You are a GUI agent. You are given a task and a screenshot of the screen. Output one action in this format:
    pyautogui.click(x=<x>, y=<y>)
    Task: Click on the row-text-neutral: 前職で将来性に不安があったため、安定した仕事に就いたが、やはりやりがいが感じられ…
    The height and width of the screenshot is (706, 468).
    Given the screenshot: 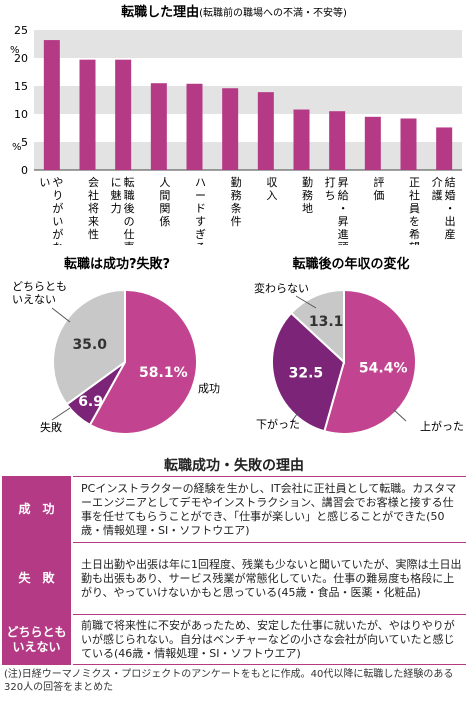 What is the action you would take?
    pyautogui.click(x=269, y=639)
    